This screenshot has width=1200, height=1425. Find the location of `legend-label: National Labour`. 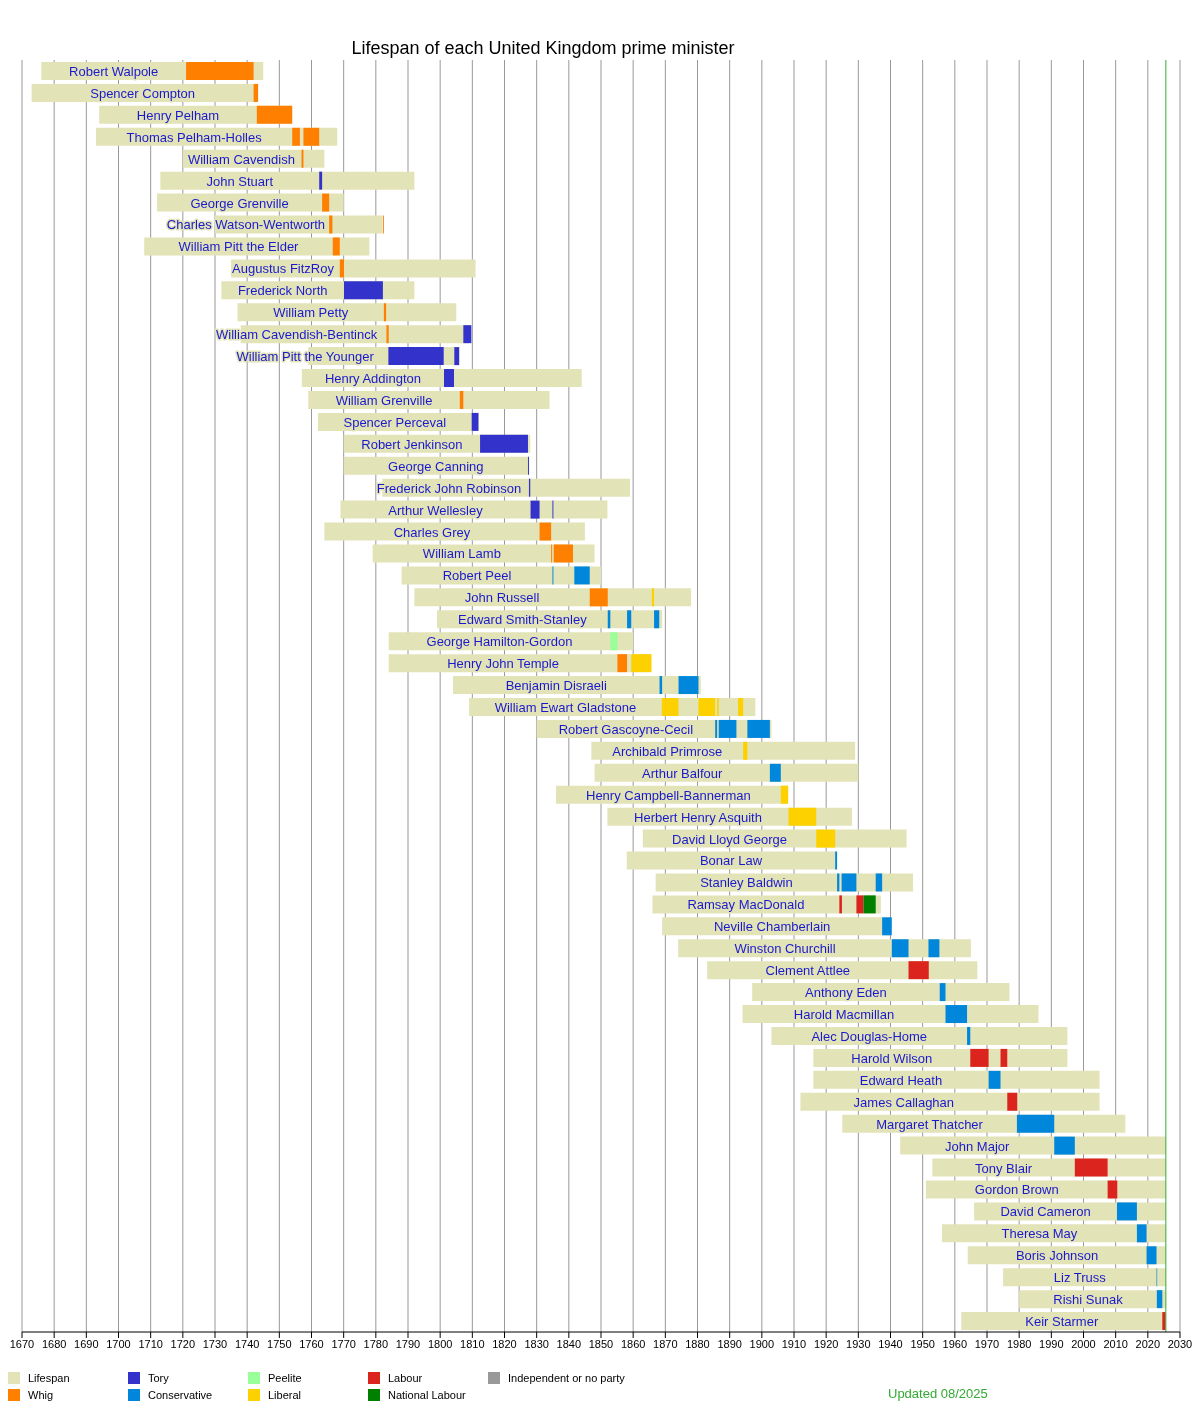

legend-label: National Labour is located at coordinates (427, 1395).